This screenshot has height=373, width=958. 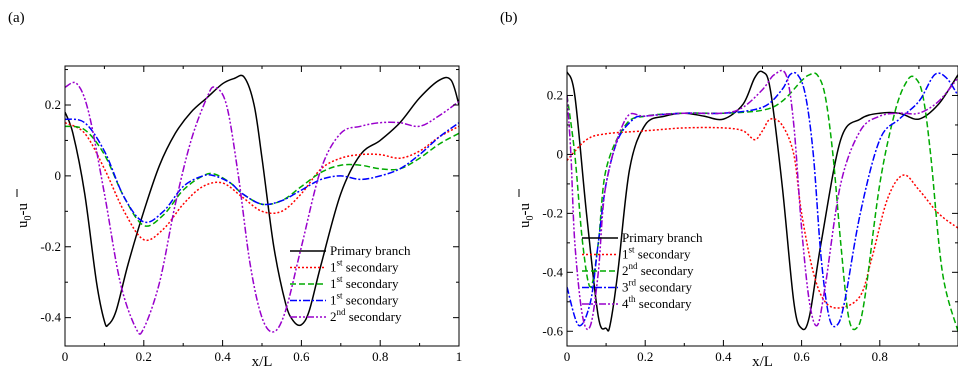 I want to click on legend-label-2: 2nd secondary, so click(x=658, y=269).